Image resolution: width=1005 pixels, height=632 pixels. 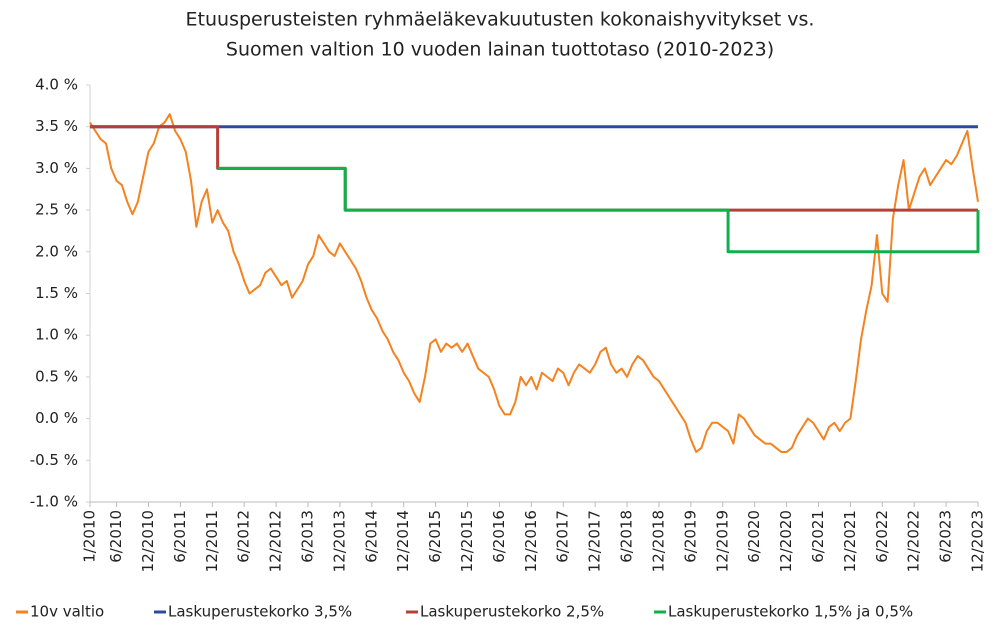 What do you see at coordinates (754, 536) in the screenshot?
I see `x-tick-label: 6/2020` at bounding box center [754, 536].